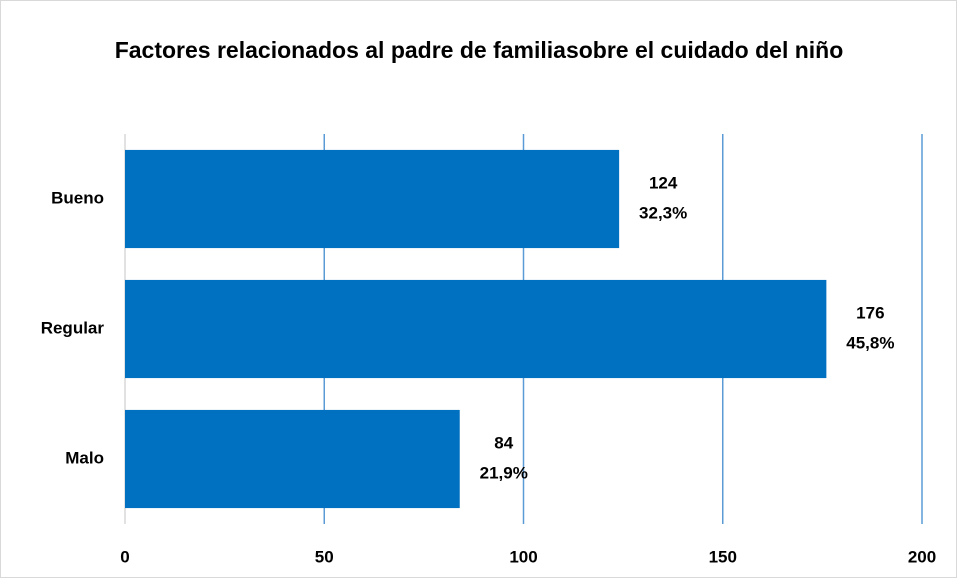  What do you see at coordinates (503, 442) in the screenshot?
I see `data-label: 84` at bounding box center [503, 442].